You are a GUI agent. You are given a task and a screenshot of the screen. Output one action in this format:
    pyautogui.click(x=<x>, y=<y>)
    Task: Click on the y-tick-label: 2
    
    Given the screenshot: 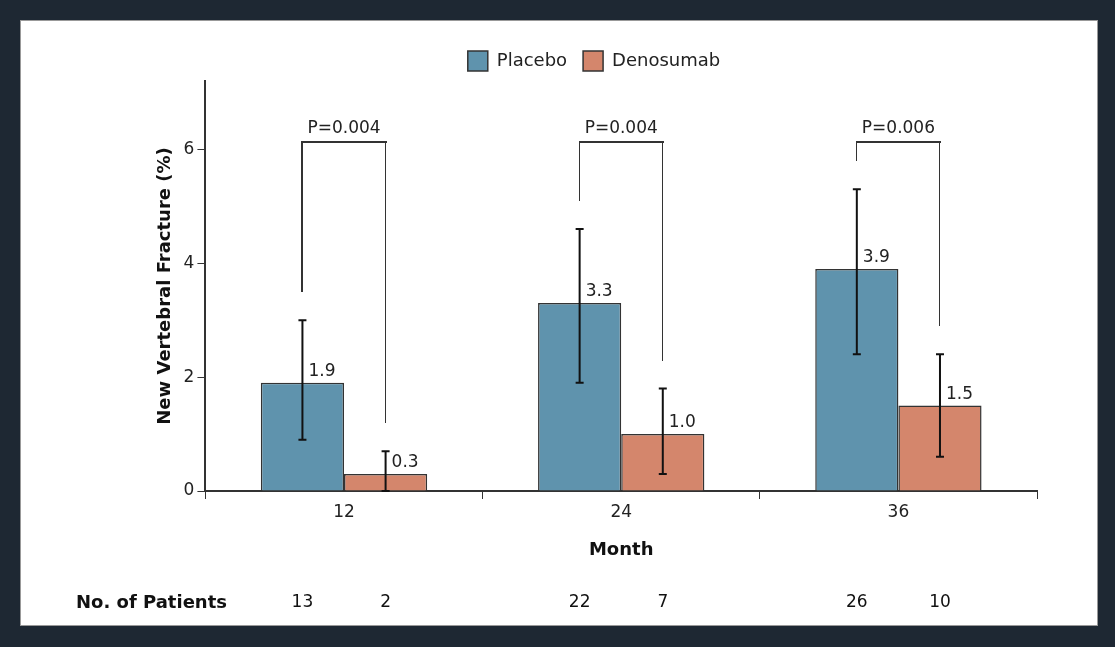 What is the action you would take?
    pyautogui.click(x=189, y=375)
    